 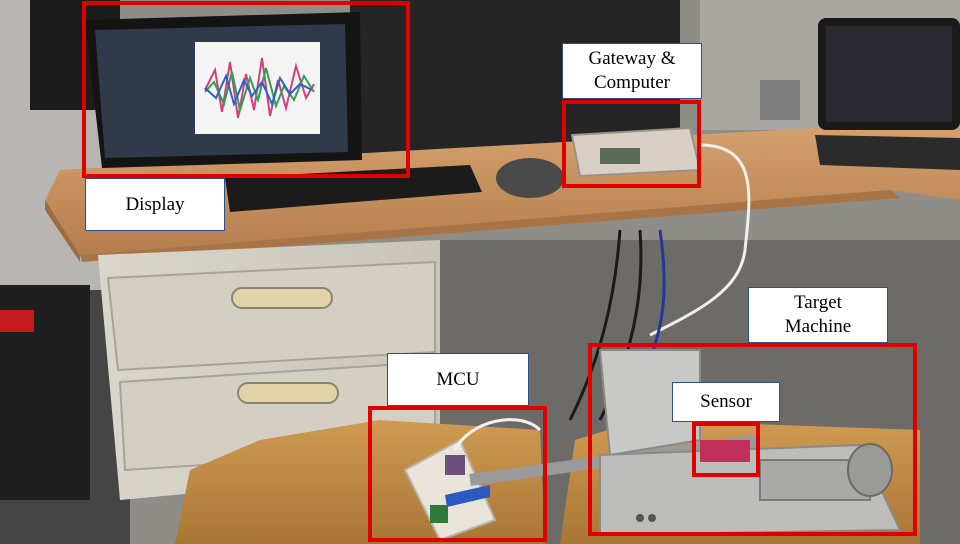 What do you see at coordinates (700, 240) in the screenshot?
I see `white-cable` at bounding box center [700, 240].